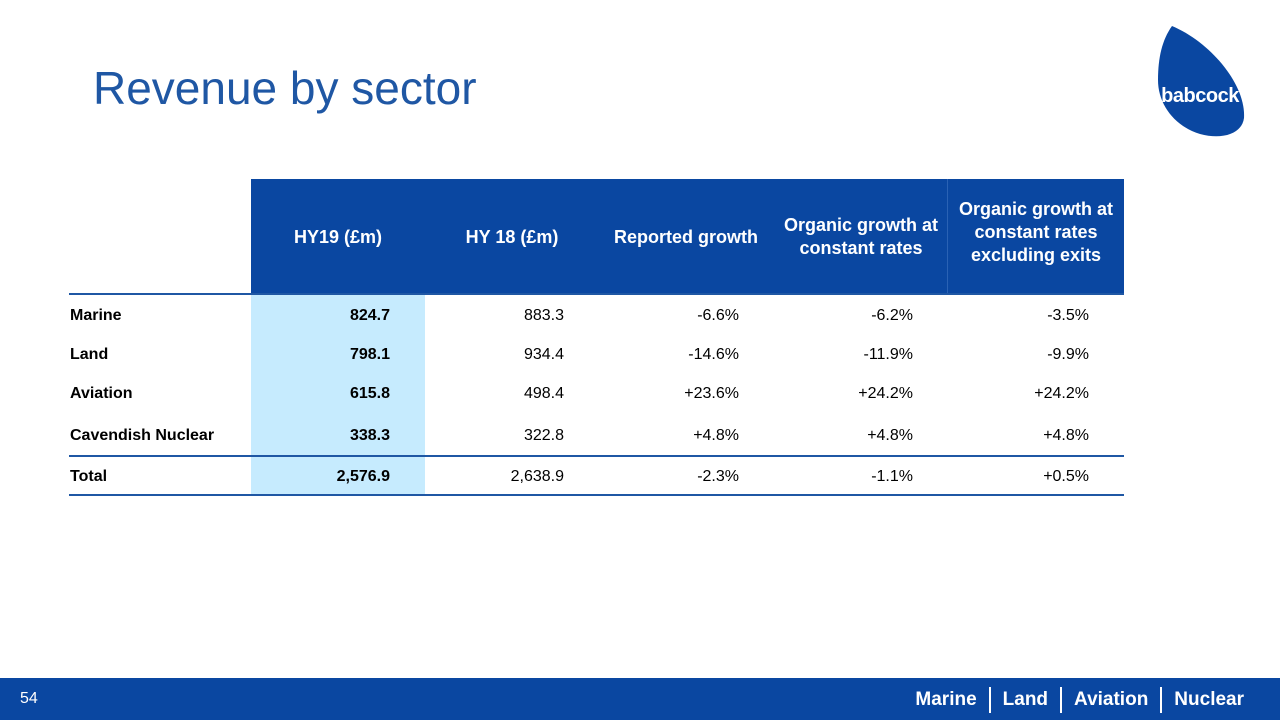  Describe the element at coordinates (1066, 476) in the screenshot. I see `cell-organic-ex: +0.5%` at that location.